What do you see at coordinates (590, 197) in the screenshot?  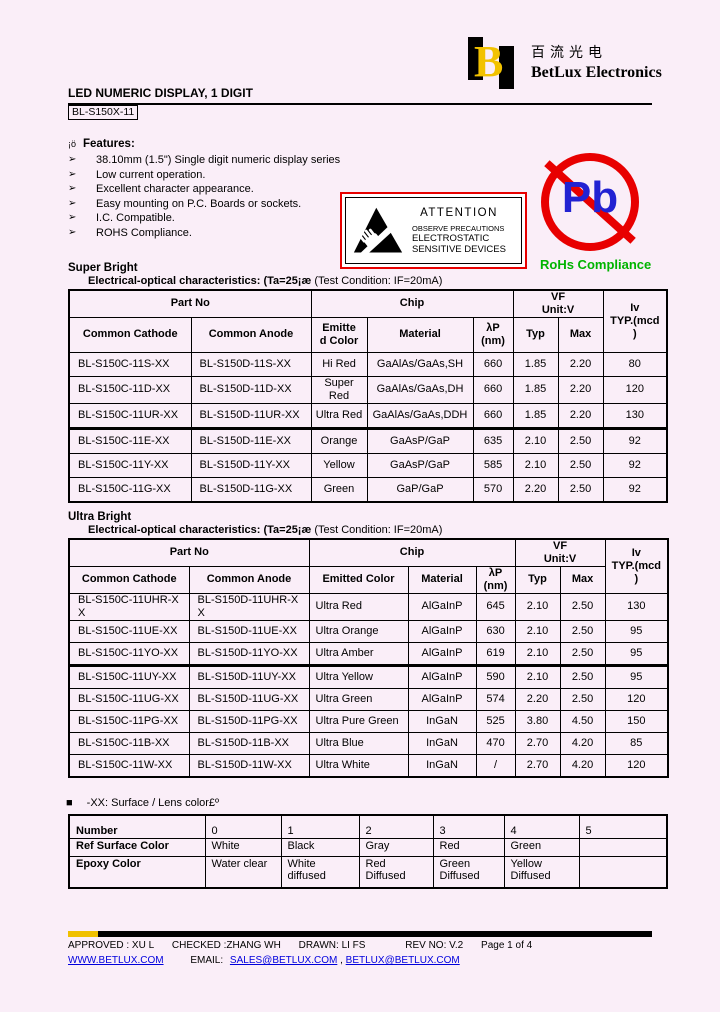 I see `pb-label: Pb` at bounding box center [590, 197].